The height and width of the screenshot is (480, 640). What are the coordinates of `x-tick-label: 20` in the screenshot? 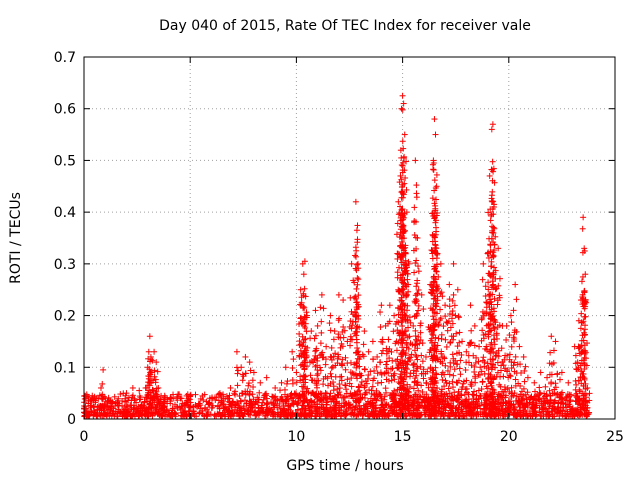 It's located at (509, 437).